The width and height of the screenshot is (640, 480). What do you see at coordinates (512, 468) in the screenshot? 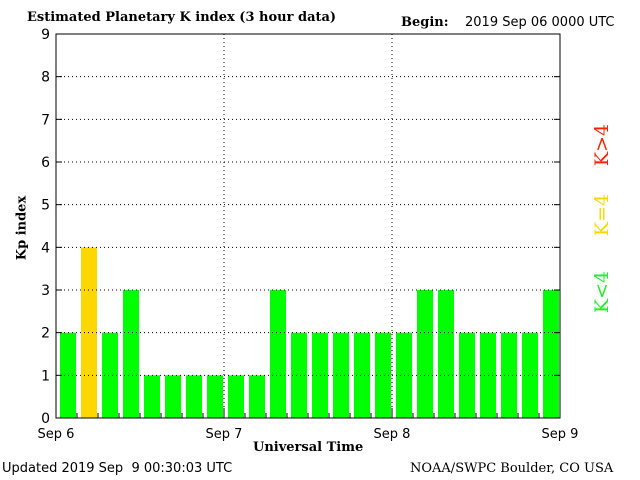
I see `credit-text: NOAA/SWPC Boulder, CO USA` at bounding box center [512, 468].